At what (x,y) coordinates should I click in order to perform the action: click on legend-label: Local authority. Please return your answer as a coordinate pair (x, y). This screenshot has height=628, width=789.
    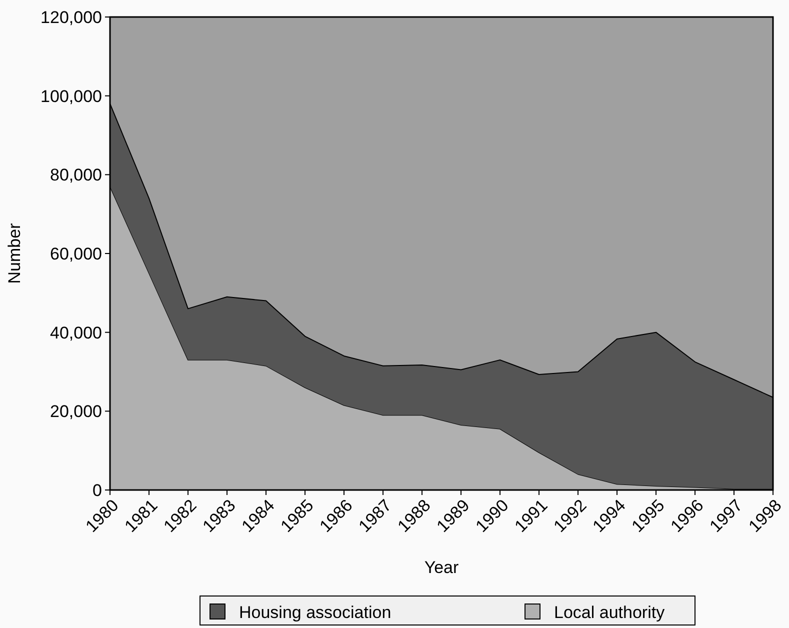
    Looking at the image, I should click on (610, 612).